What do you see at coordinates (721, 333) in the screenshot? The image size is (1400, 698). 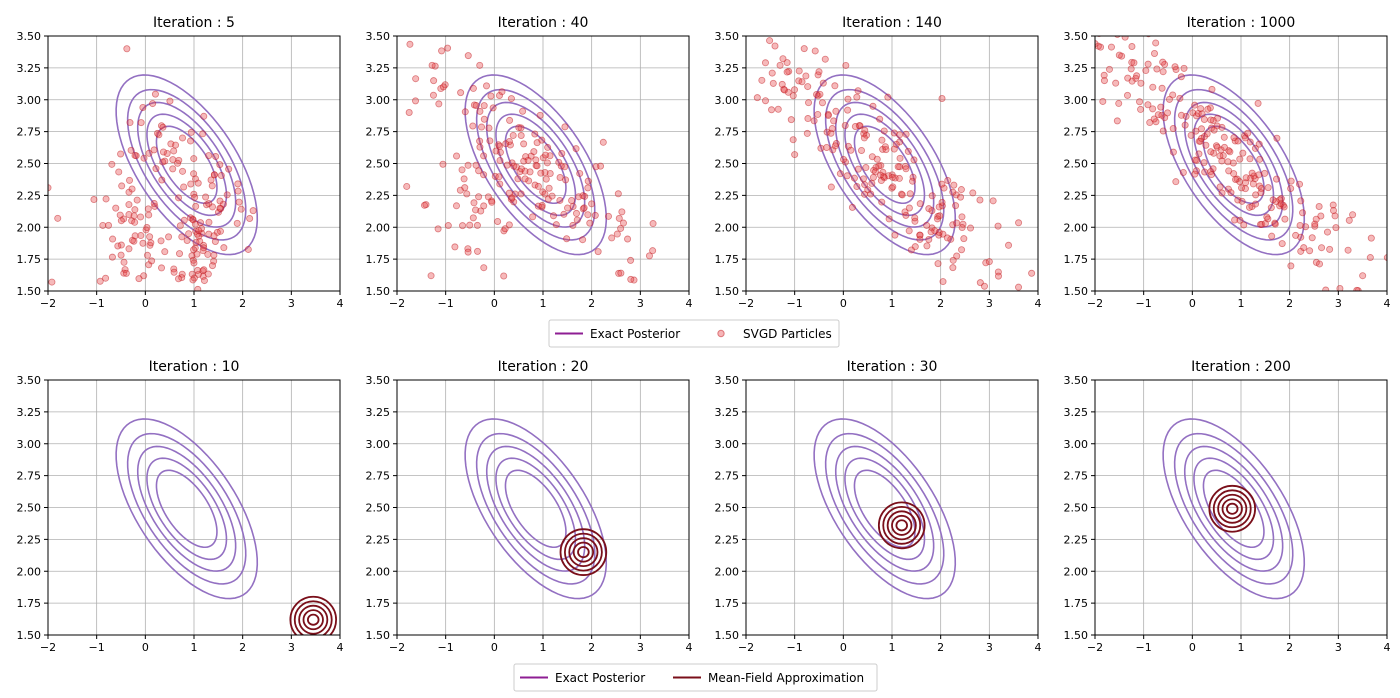 I see `legend-top-particle-swatch` at bounding box center [721, 333].